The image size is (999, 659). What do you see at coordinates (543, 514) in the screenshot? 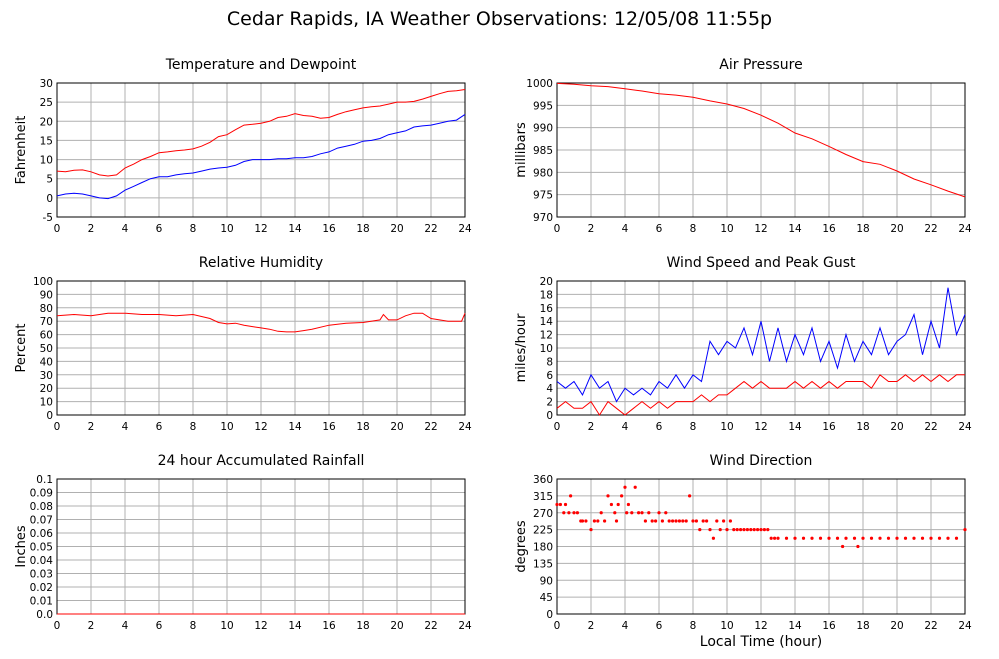
I see `direction-y-tick-label: 270` at bounding box center [543, 514].